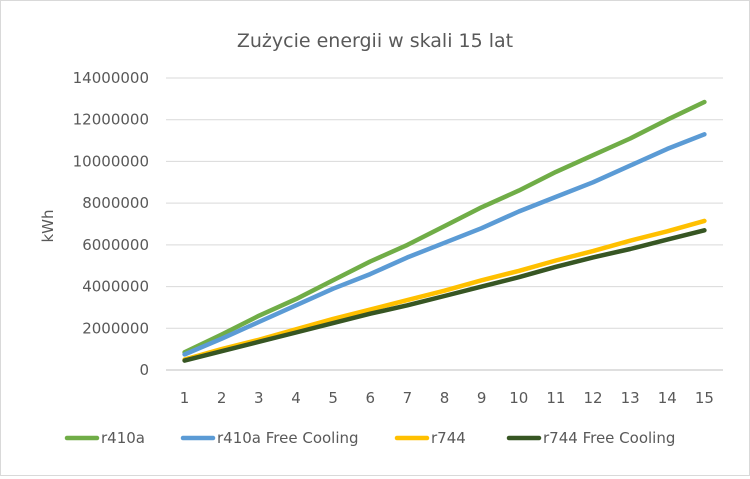 Image resolution: width=750 pixels, height=479 pixels. What do you see at coordinates (259, 398) in the screenshot?
I see `x-tick-label: 3` at bounding box center [259, 398].